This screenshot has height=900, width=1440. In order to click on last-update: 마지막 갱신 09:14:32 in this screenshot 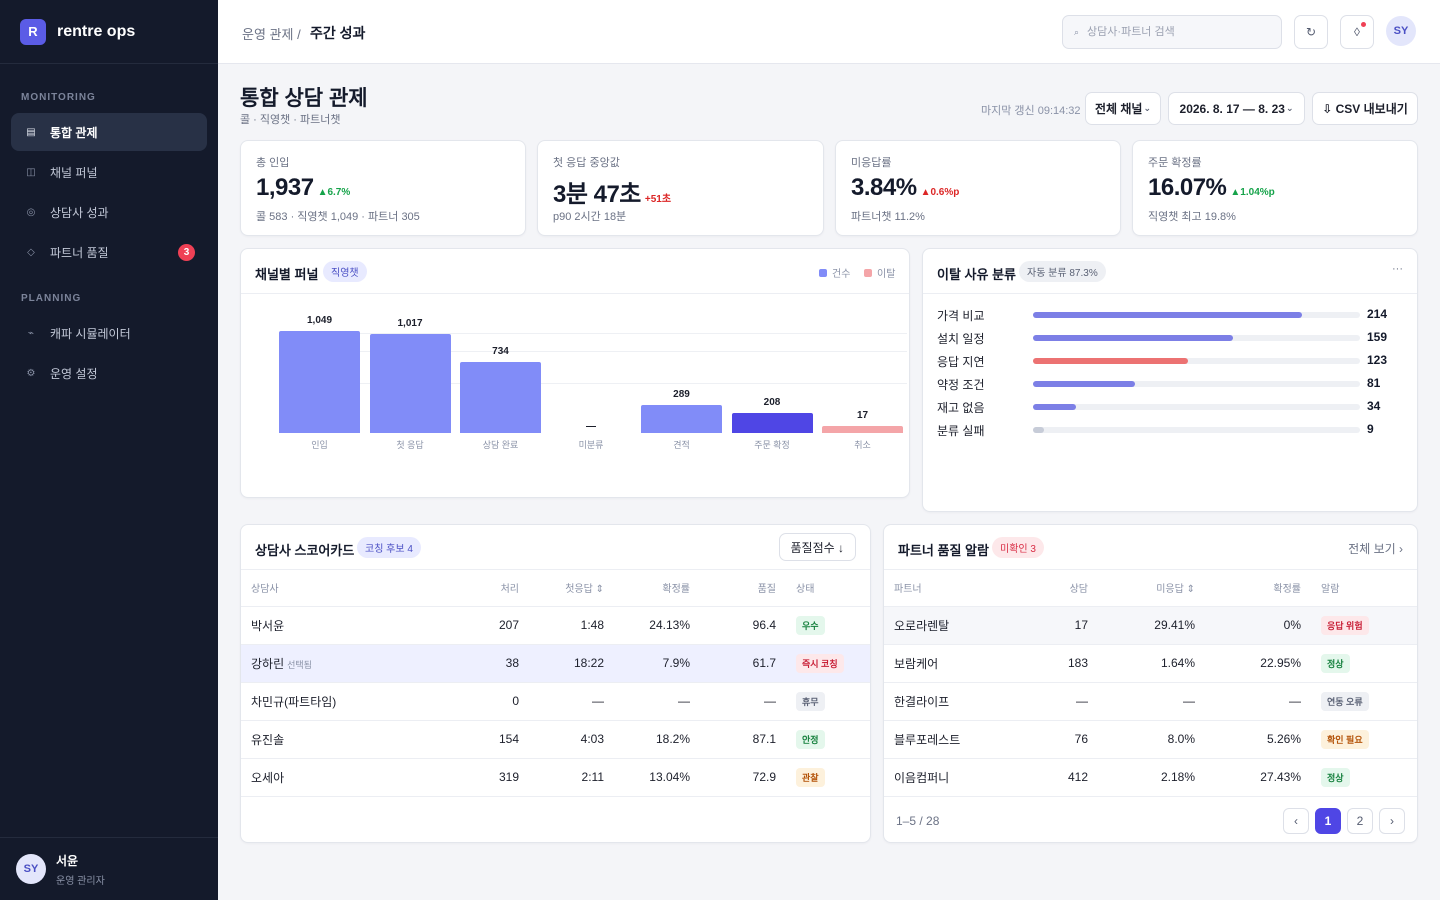, I will do `click(1031, 111)`.